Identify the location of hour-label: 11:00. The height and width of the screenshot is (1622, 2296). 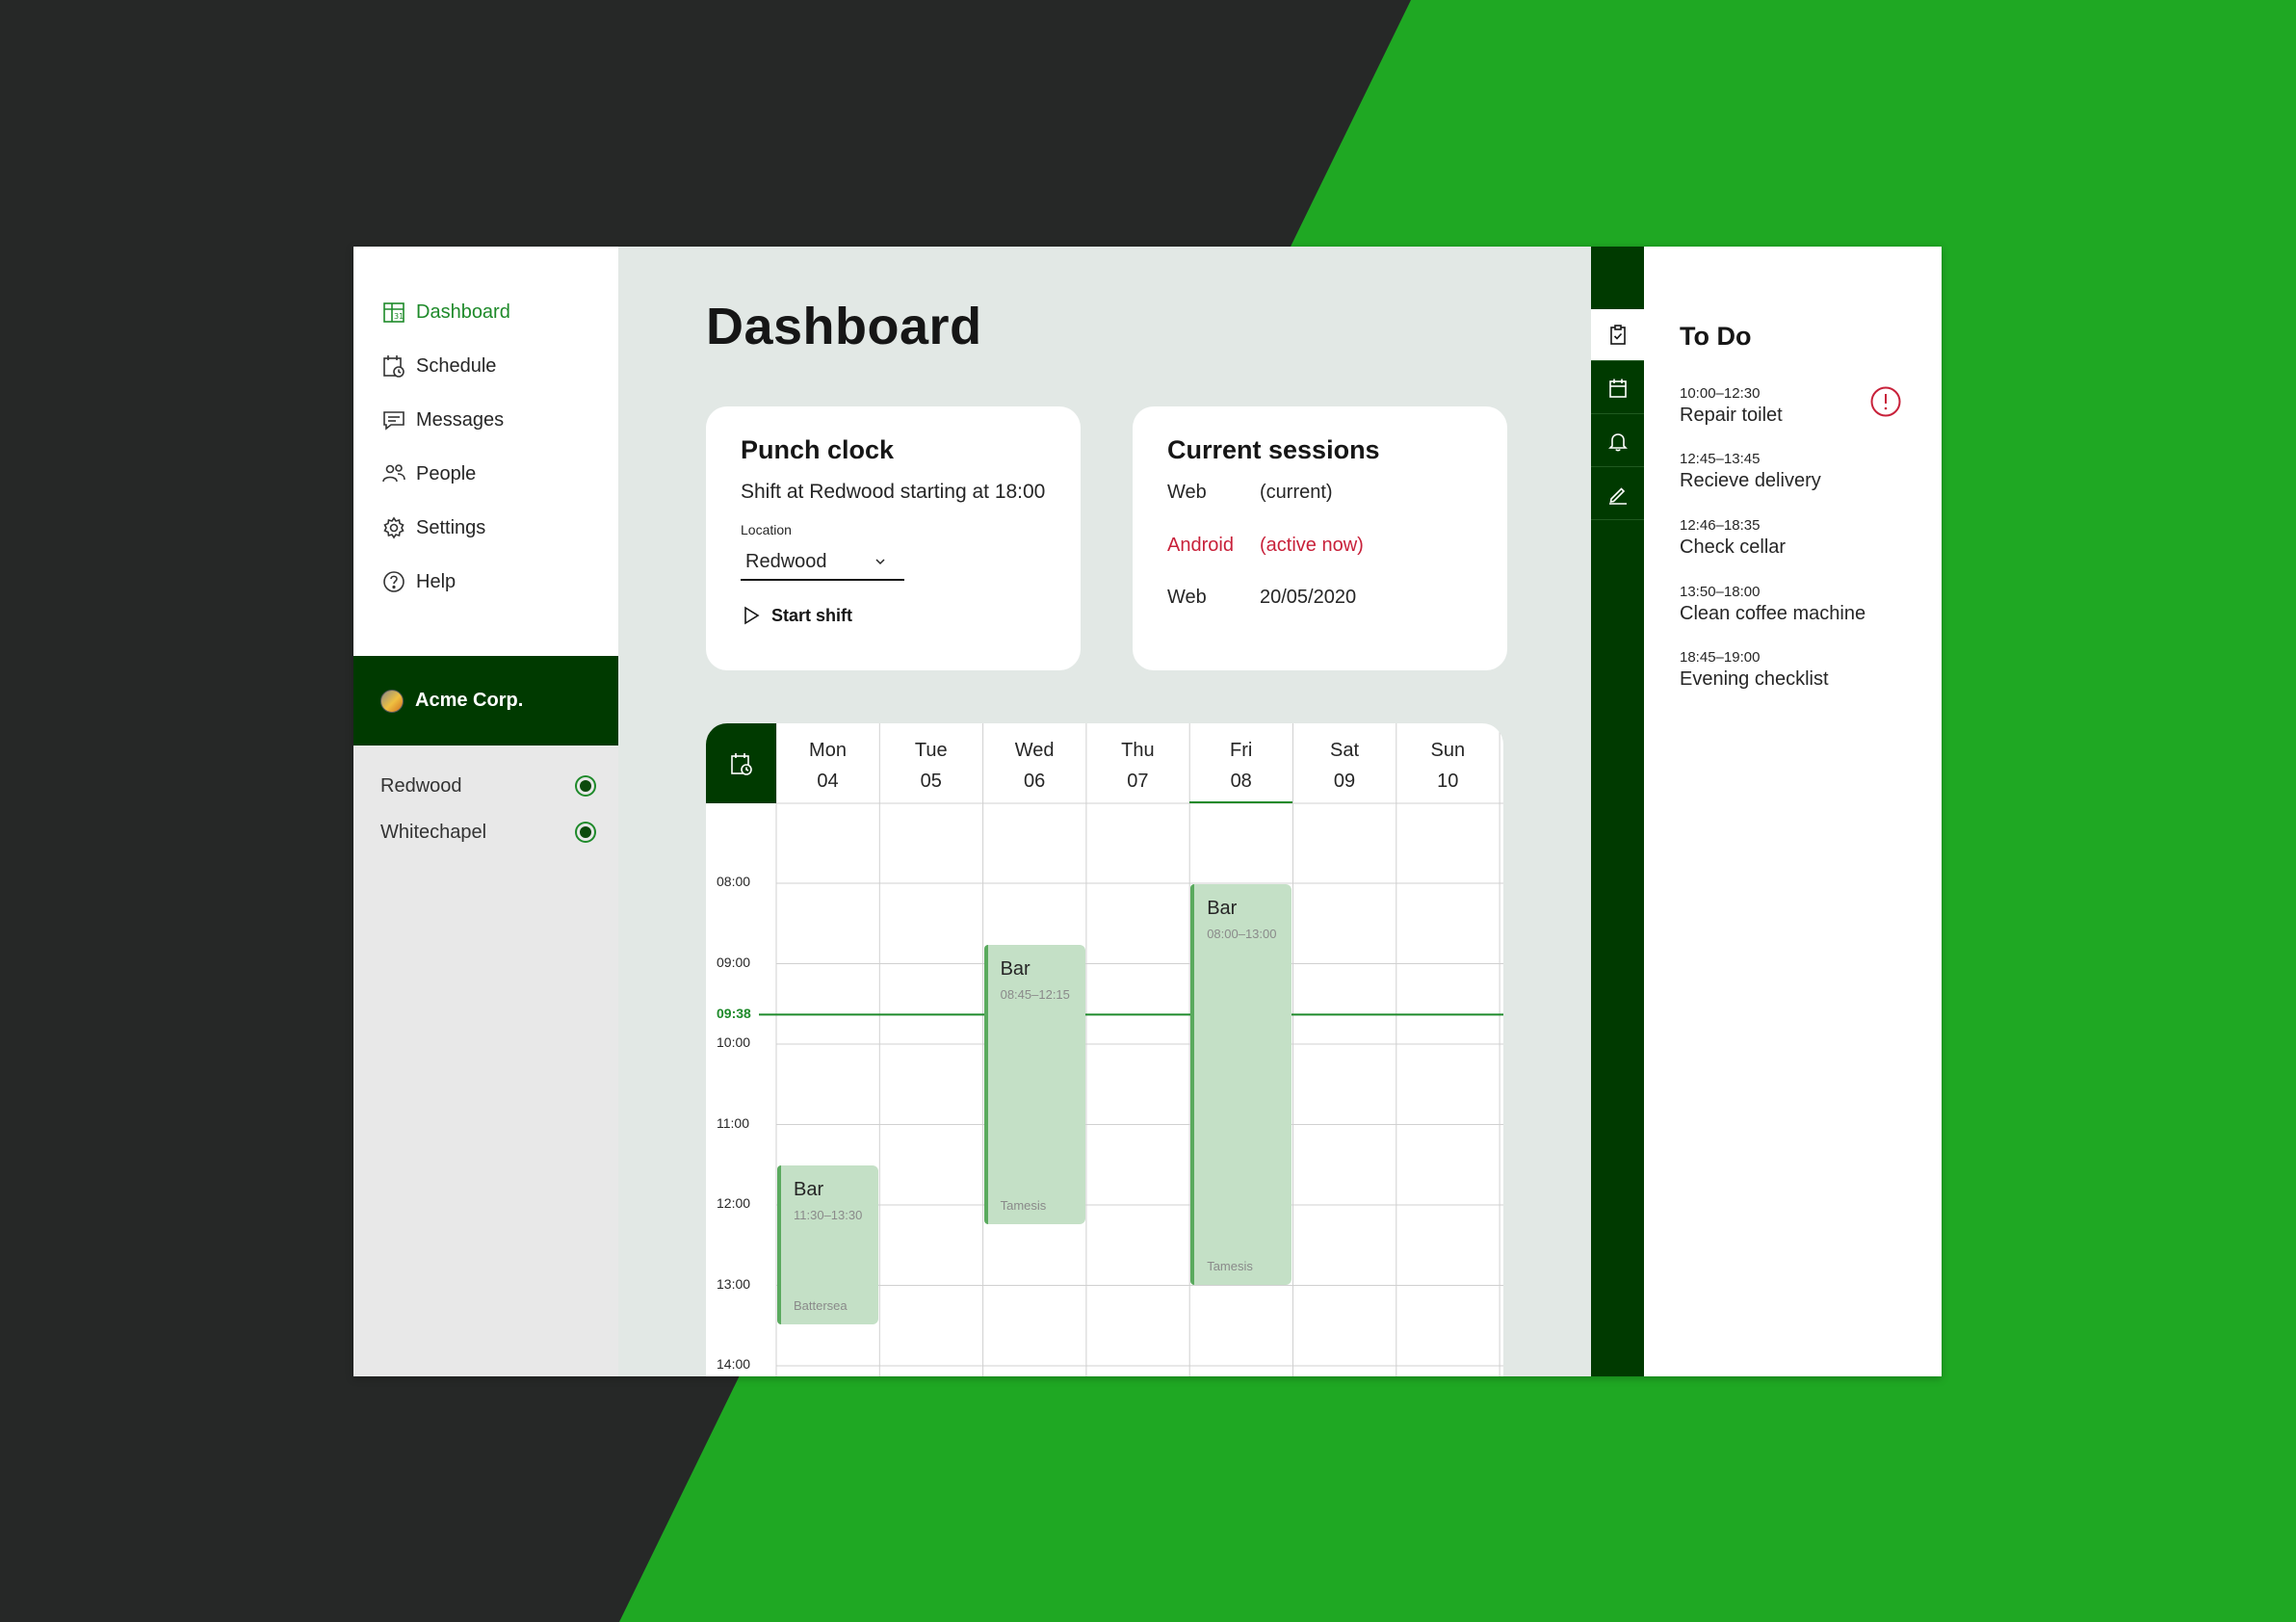
(733, 1122).